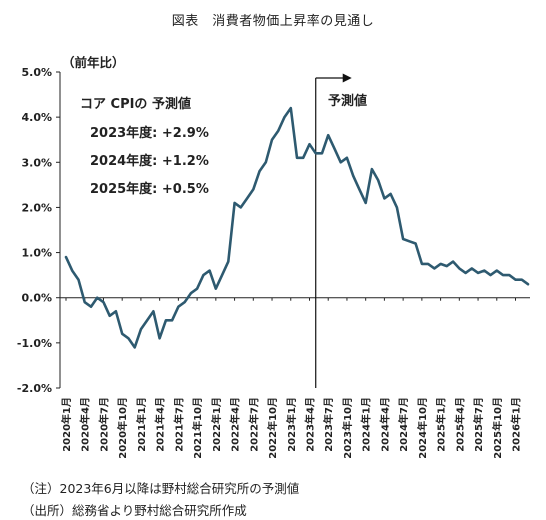  I want to click on x-tick-label: 2020年4月, so click(85, 424).